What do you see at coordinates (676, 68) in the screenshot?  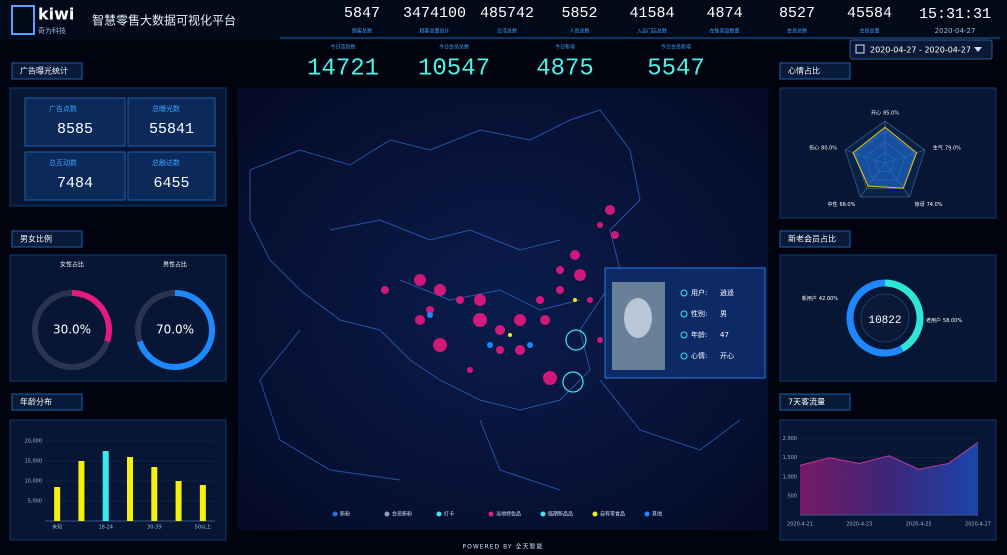 I see `today-stat-value: 5547` at bounding box center [676, 68].